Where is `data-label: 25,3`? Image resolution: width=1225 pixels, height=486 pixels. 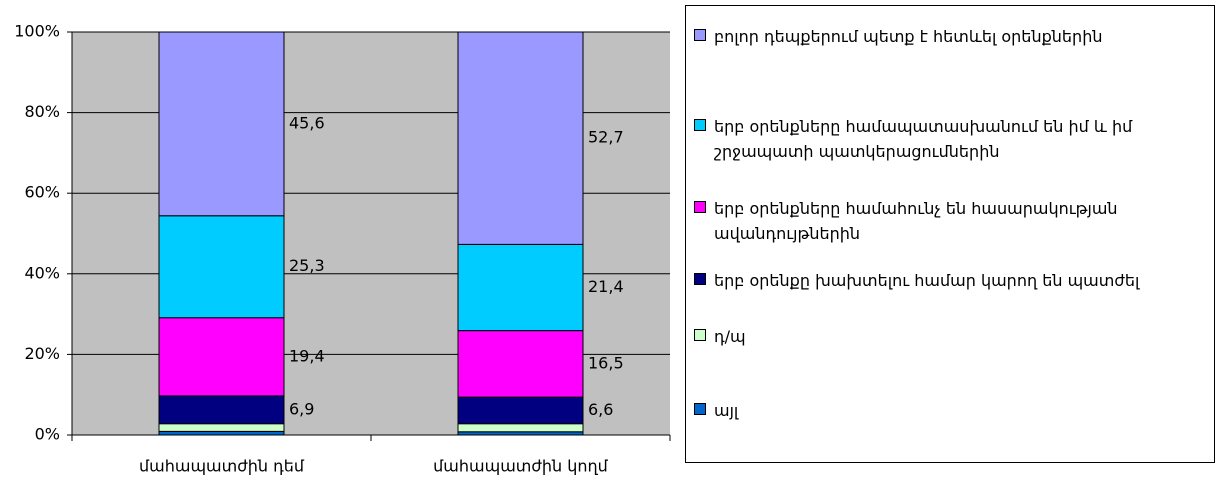 data-label: 25,3 is located at coordinates (307, 265).